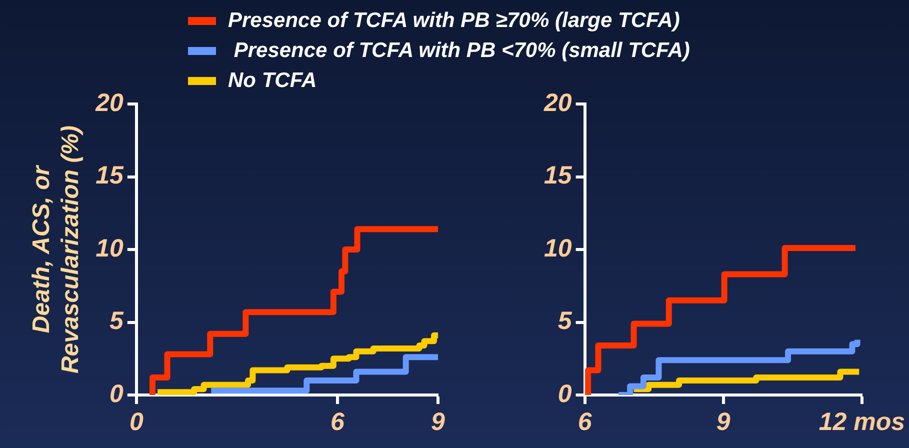  What do you see at coordinates (862, 422) in the screenshot?
I see `x-tick-label: 12 mos` at bounding box center [862, 422].